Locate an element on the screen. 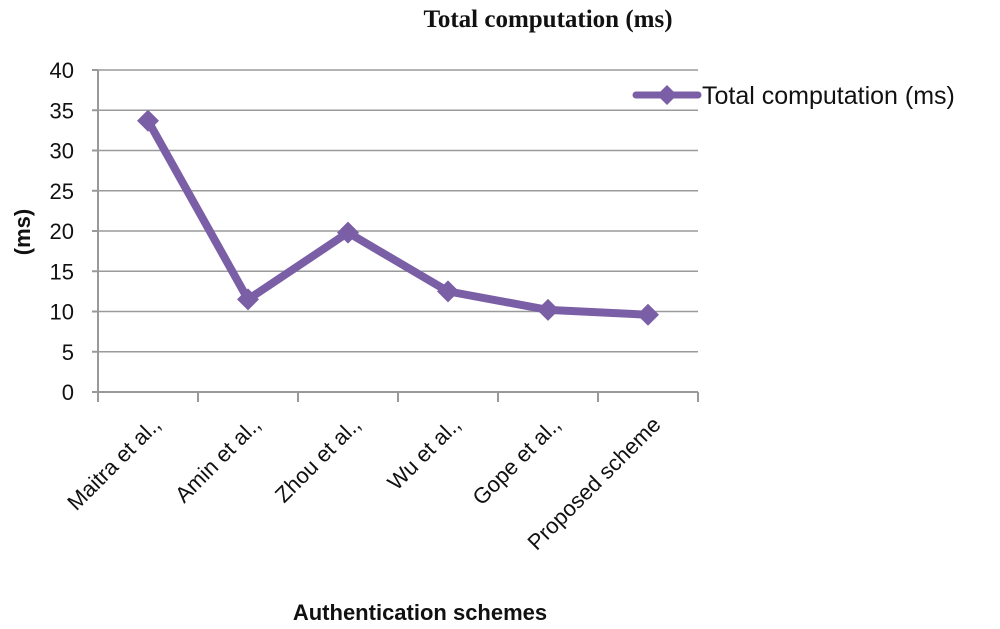 This screenshot has height=629, width=1000. x-tick-label: Zhou et al., is located at coordinates (318, 460).